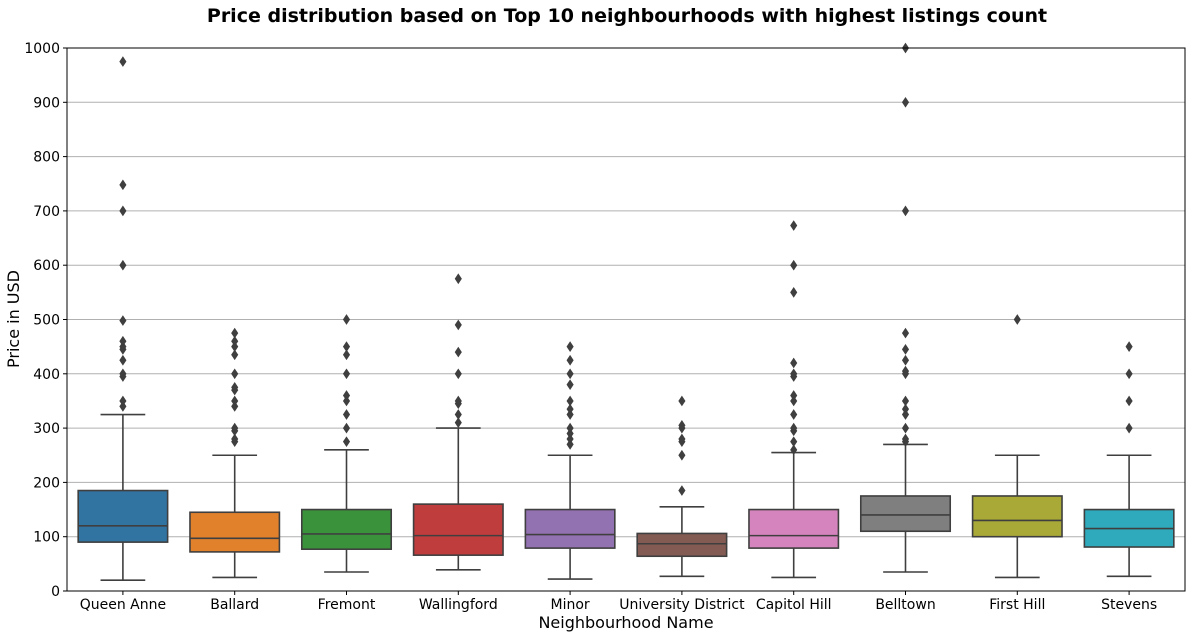 This screenshot has height=638, width=1191. I want to click on y-tick-label: 800, so click(46, 158).